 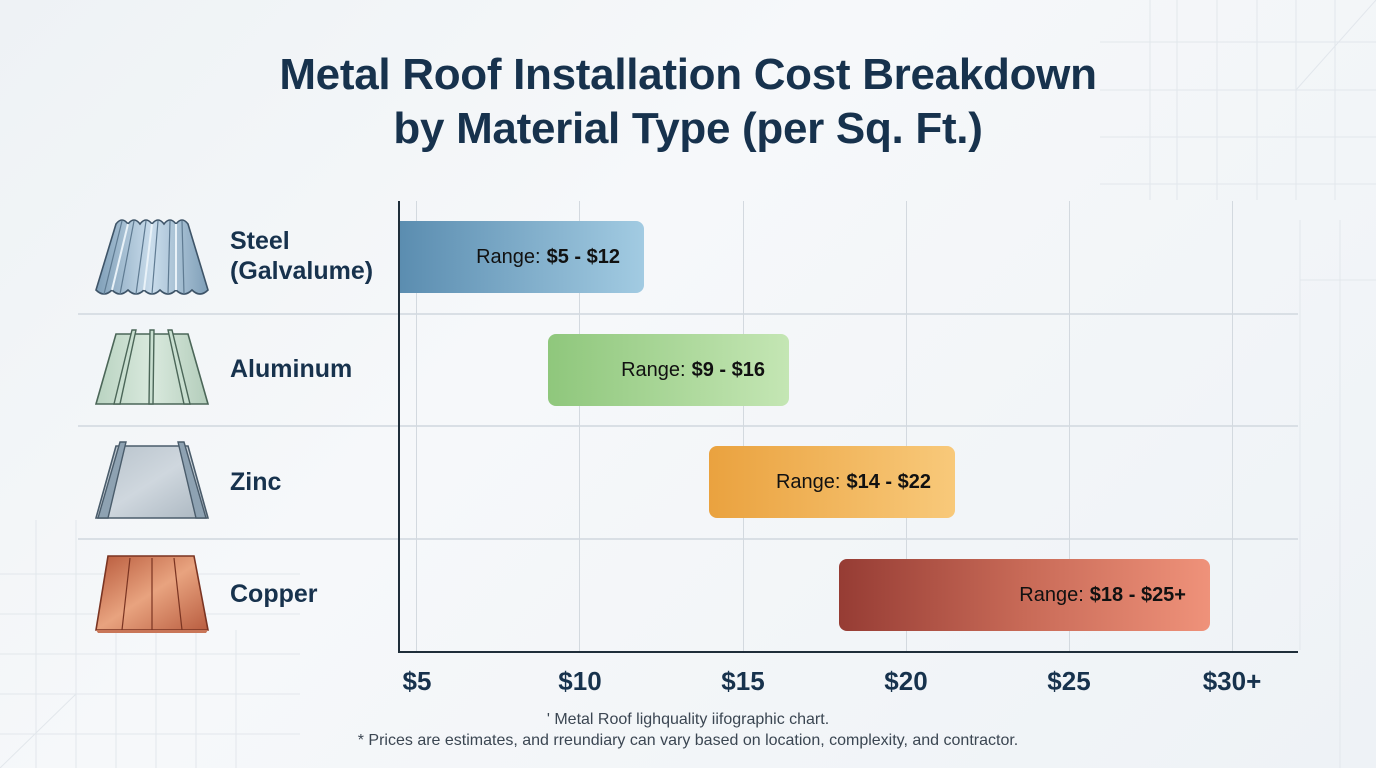 What do you see at coordinates (1232, 681) in the screenshot?
I see `x-tick-30-plus: $30+` at bounding box center [1232, 681].